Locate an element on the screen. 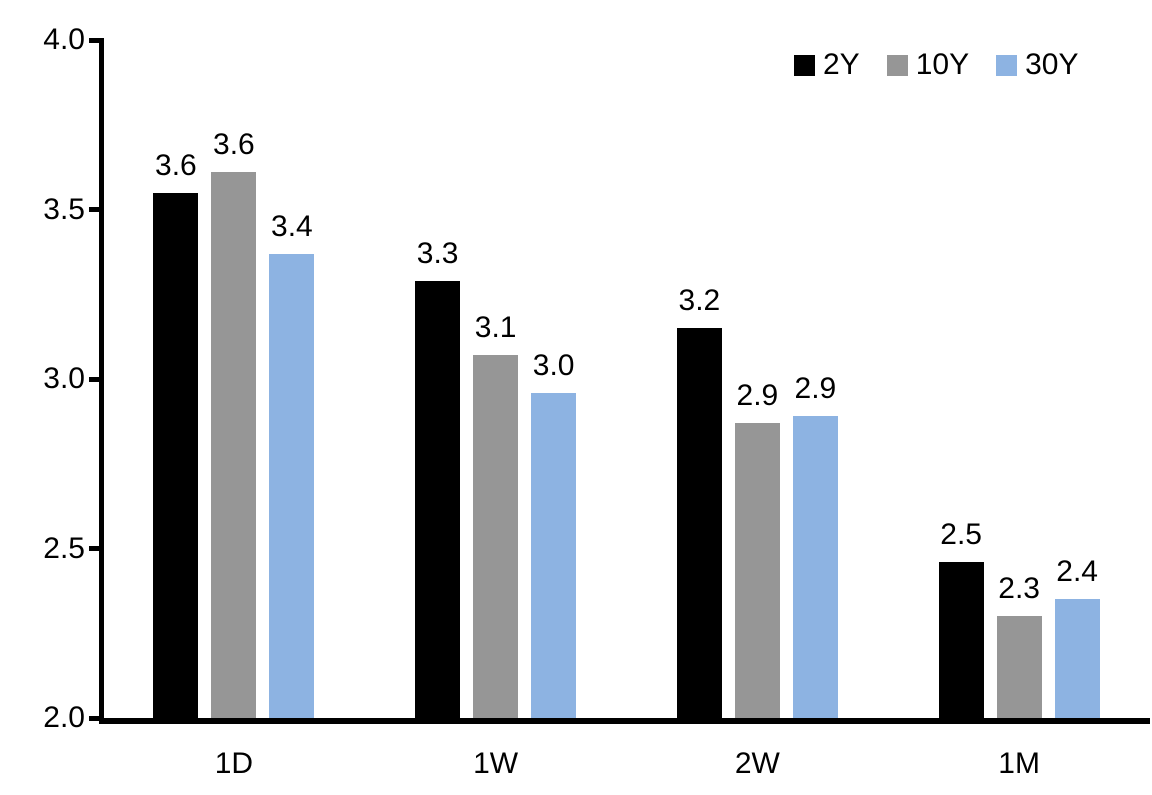  legend-item-30y: 30Y is located at coordinates (1037, 65).